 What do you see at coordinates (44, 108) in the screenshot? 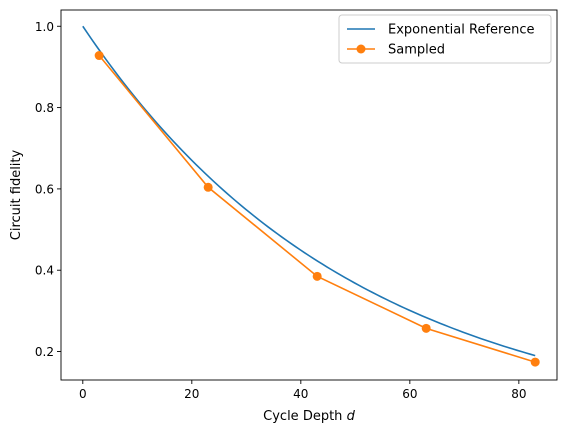
I see `y-tick-label: 0.8` at bounding box center [44, 108].